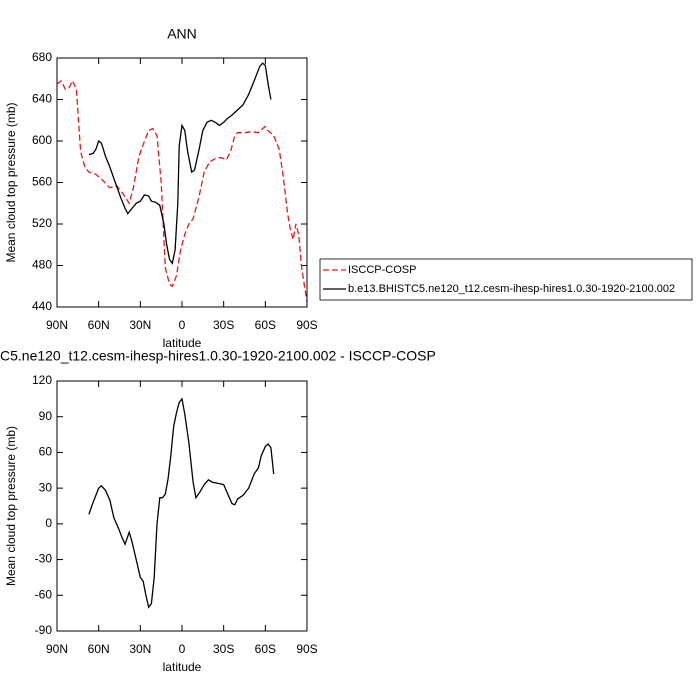  What do you see at coordinates (42, 140) in the screenshot?
I see `y-tick-label: 600` at bounding box center [42, 140].